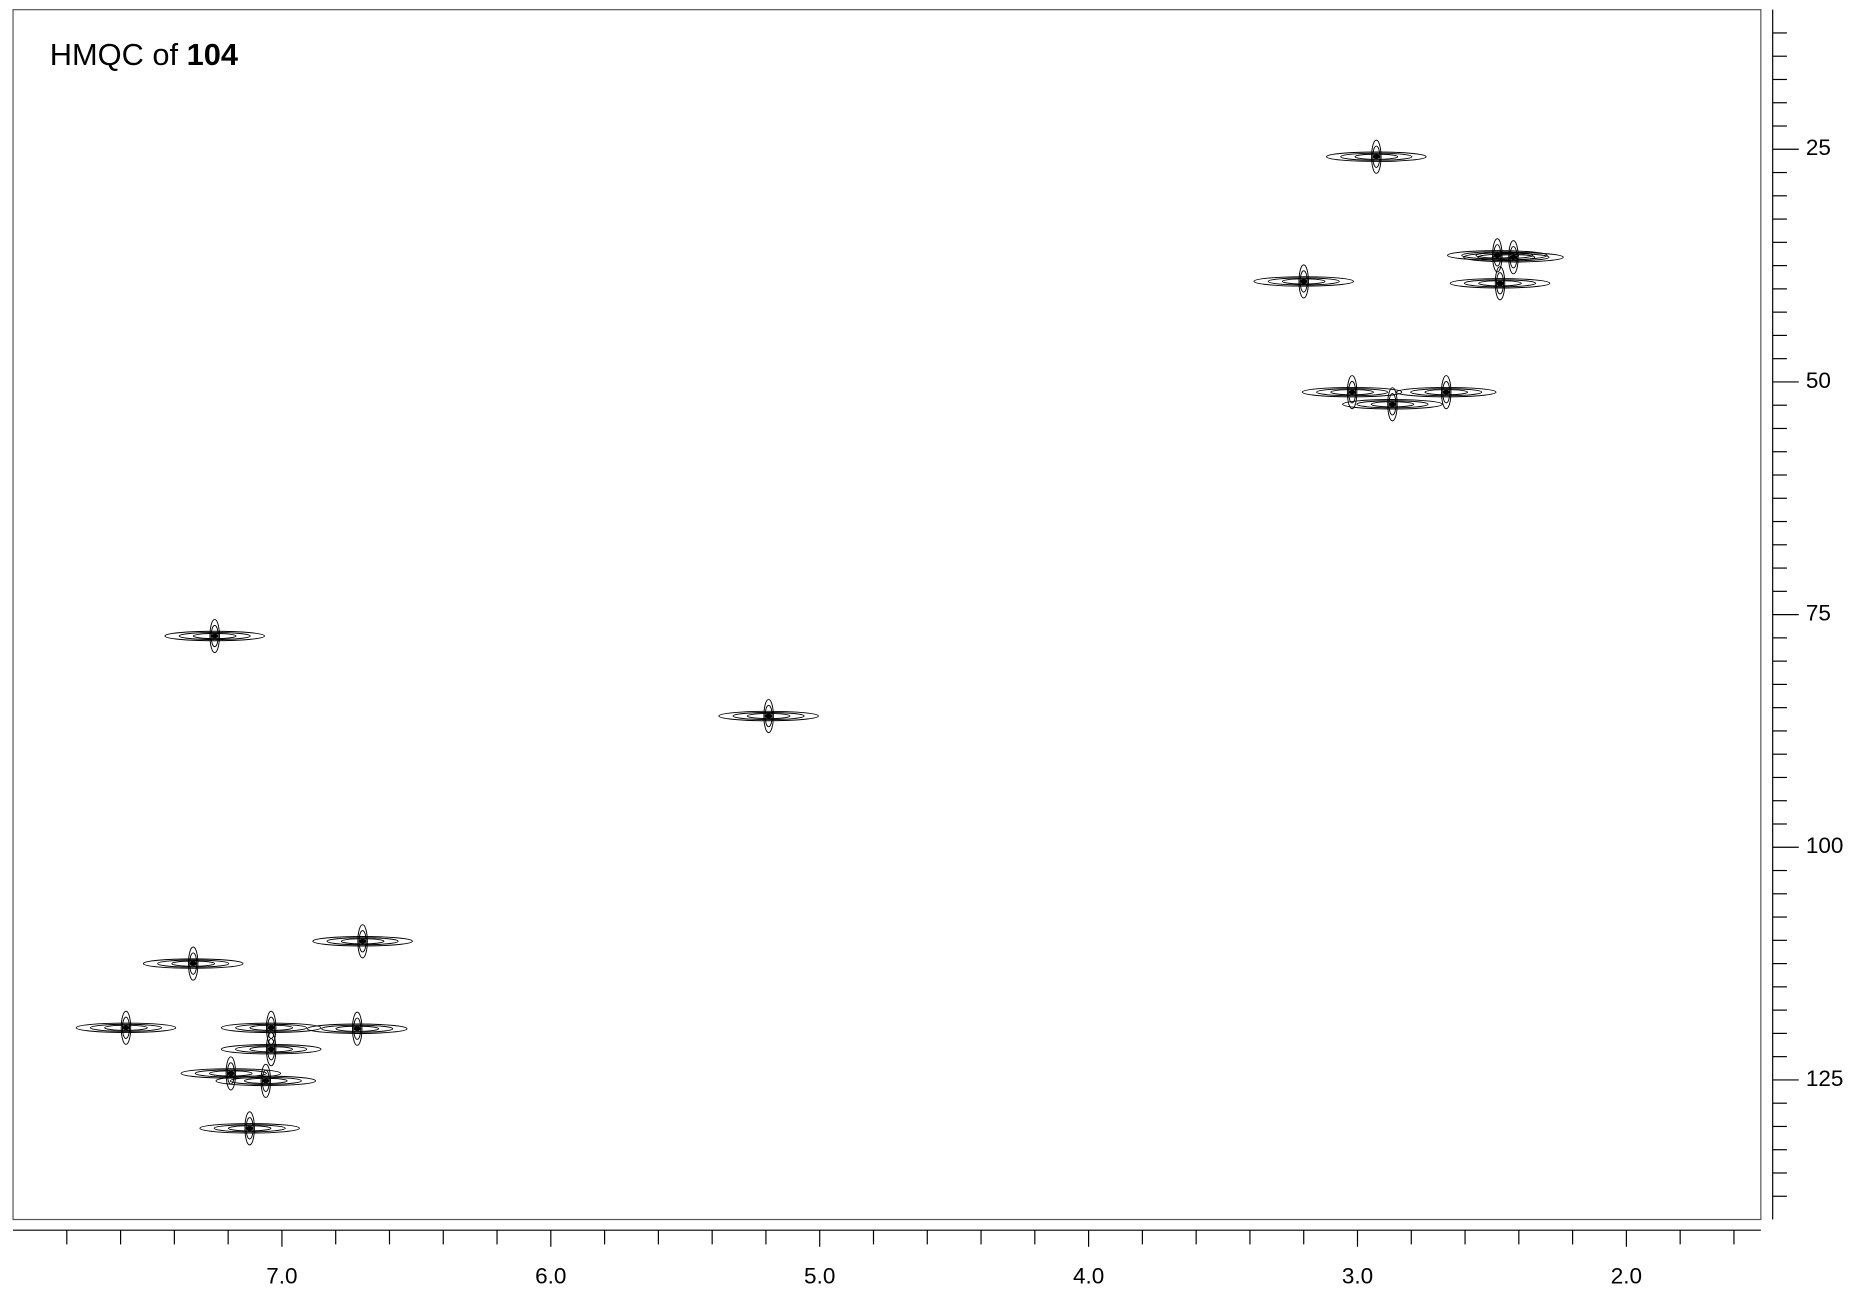 This screenshot has height=1292, width=1858. I want to click on y-tick-label: 50, so click(1818, 380).